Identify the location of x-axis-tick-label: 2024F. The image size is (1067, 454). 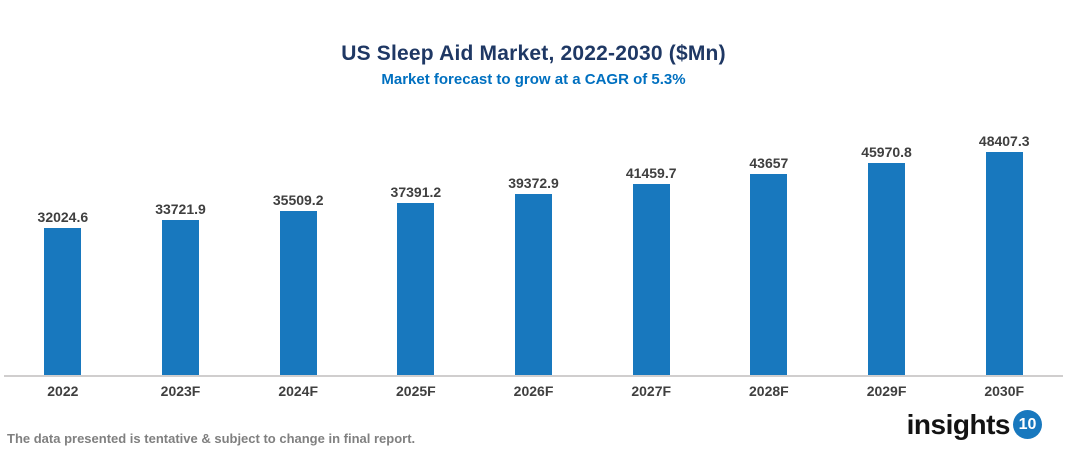
(298, 391).